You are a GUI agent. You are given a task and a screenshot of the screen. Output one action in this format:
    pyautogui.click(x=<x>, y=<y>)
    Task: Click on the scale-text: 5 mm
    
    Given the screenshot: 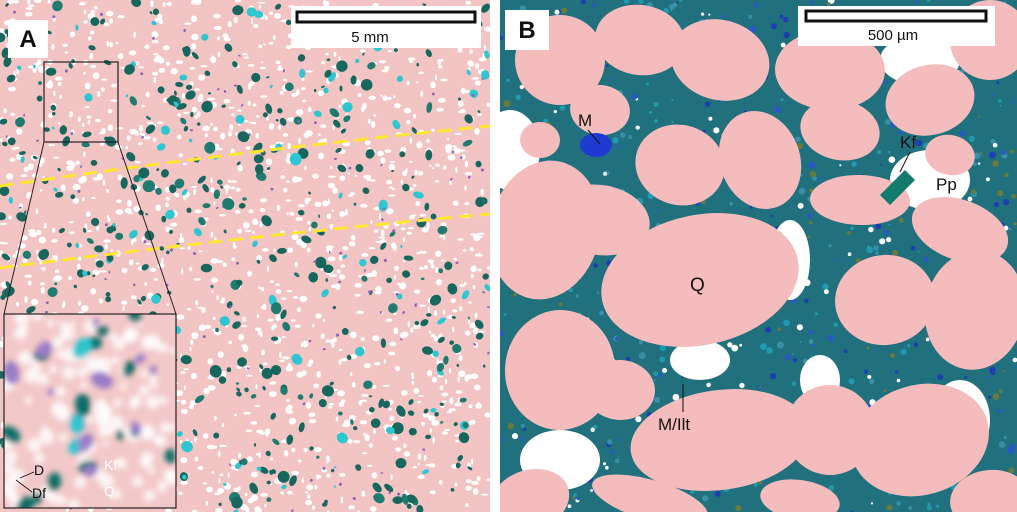 What is the action you would take?
    pyautogui.click(x=370, y=37)
    